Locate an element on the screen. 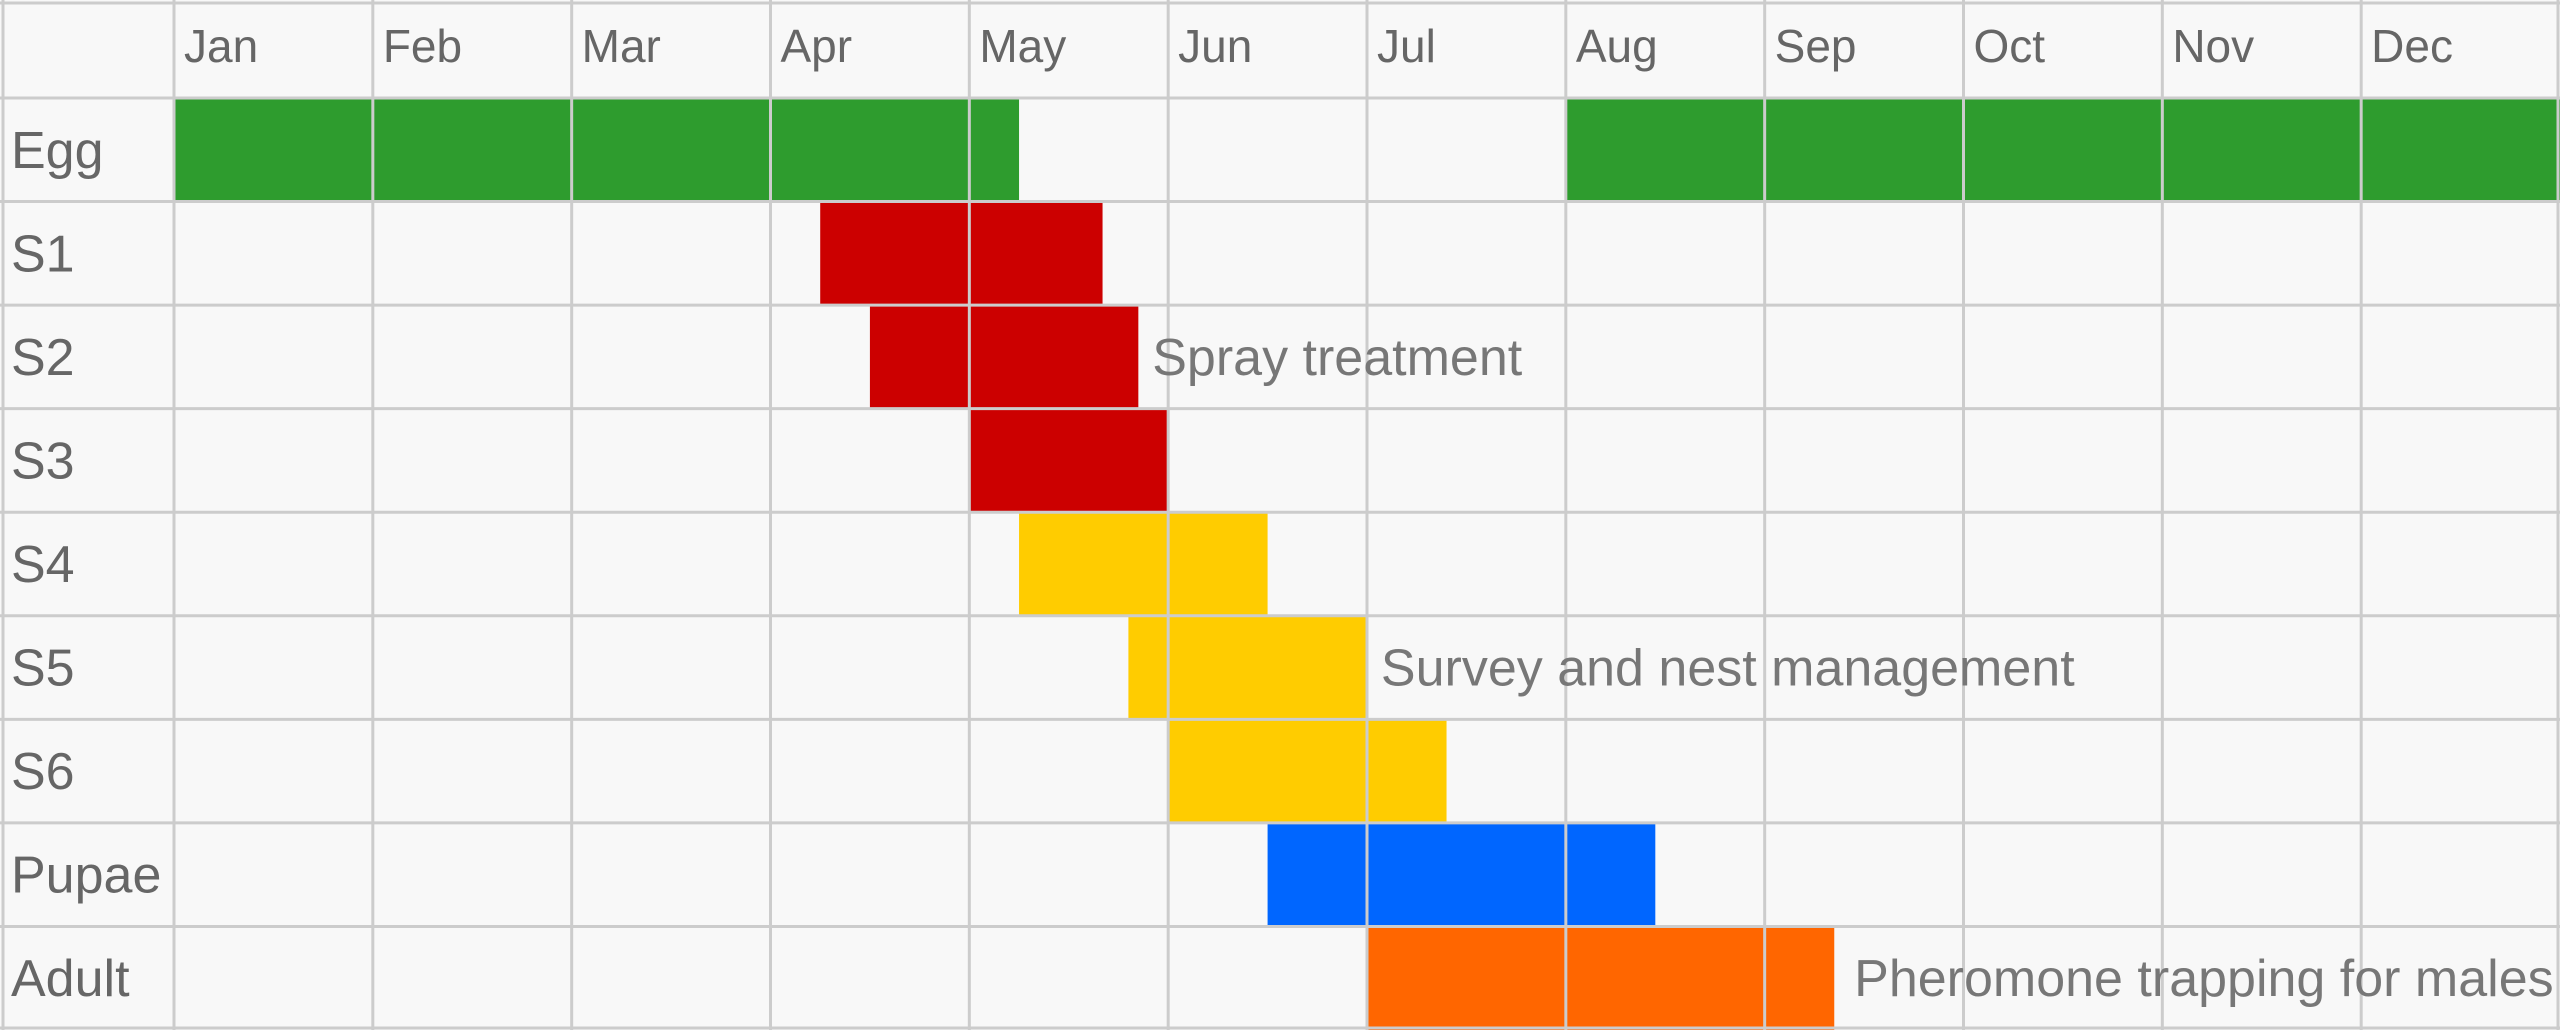 Image resolution: width=2560 pixels, height=1030 pixels. annotation-3: Pheromone trapping for males is located at coordinates (2203, 979).